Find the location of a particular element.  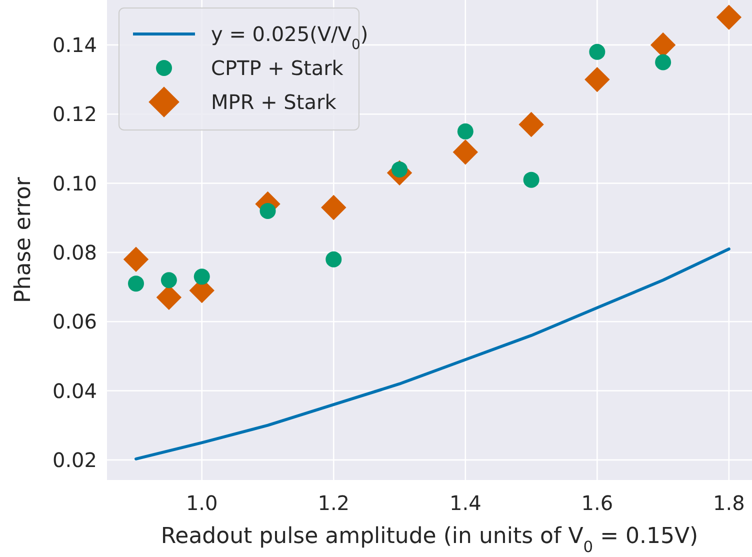

y-axis-title: Phase error is located at coordinates (23, 239).